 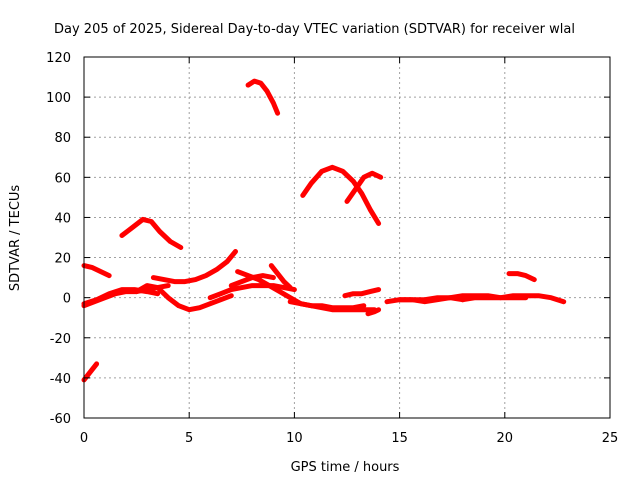 I want to click on x-tick-label: 5, so click(x=189, y=438).